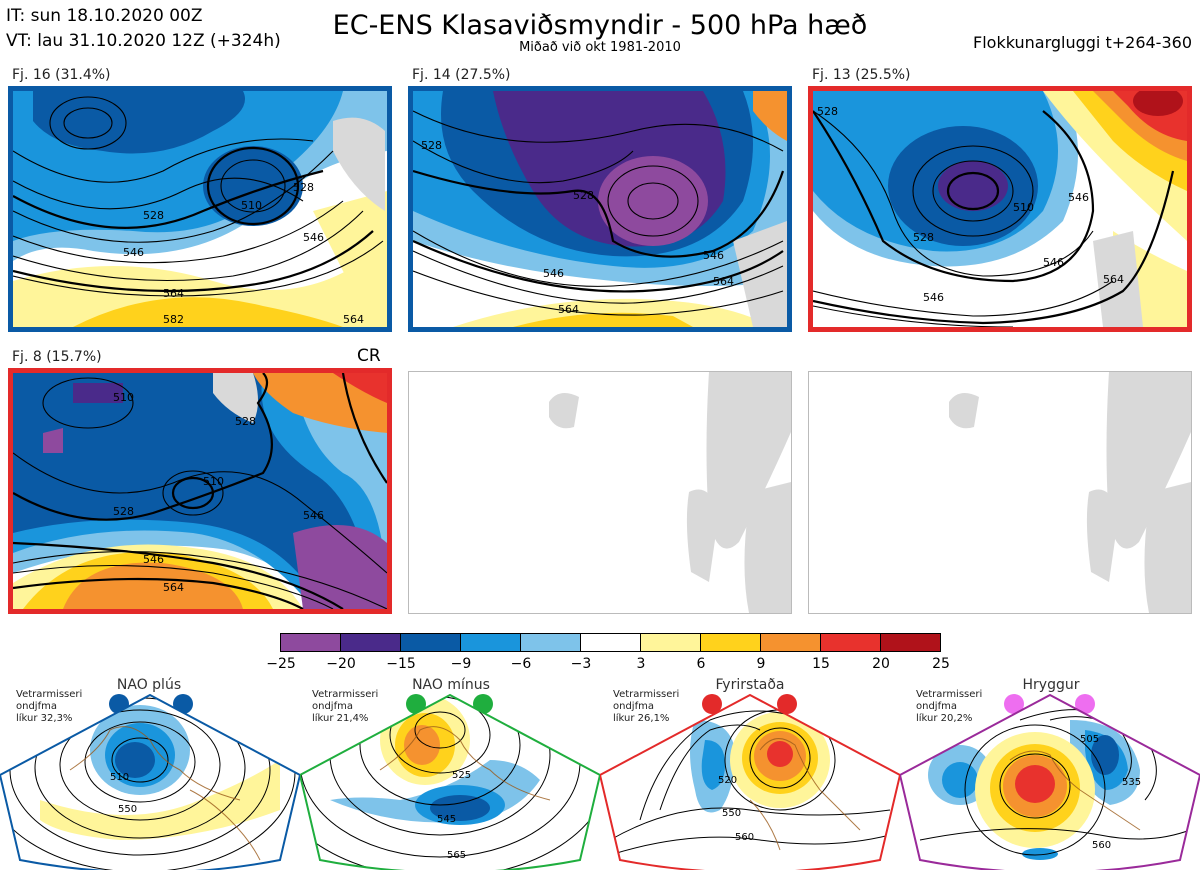 The image size is (1200, 871). What do you see at coordinates (1070, 492) in the screenshot?
I see `empty-map-2-plot` at bounding box center [1070, 492].